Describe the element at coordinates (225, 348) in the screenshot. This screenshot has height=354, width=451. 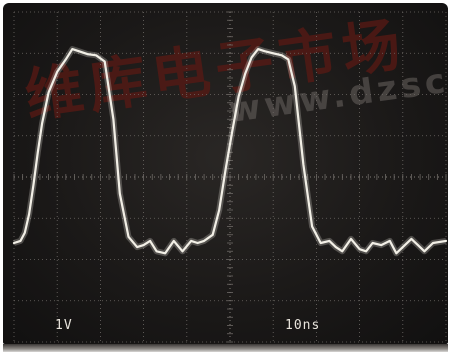
I see `bezel-bottom` at that location.